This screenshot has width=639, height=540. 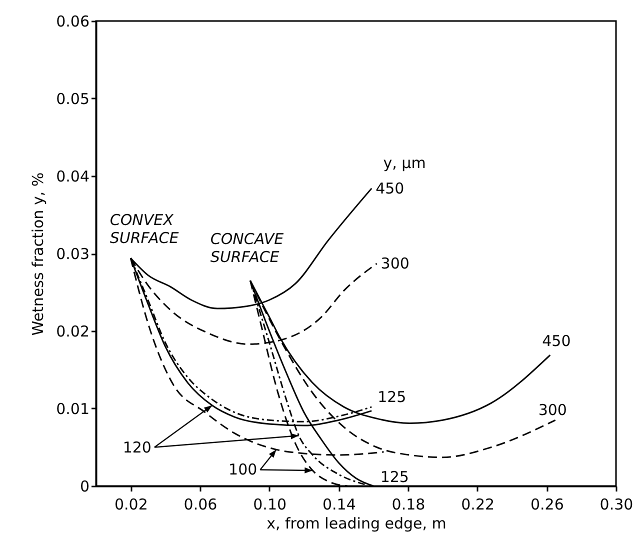 I want to click on annotation: y, µm, so click(x=404, y=163).